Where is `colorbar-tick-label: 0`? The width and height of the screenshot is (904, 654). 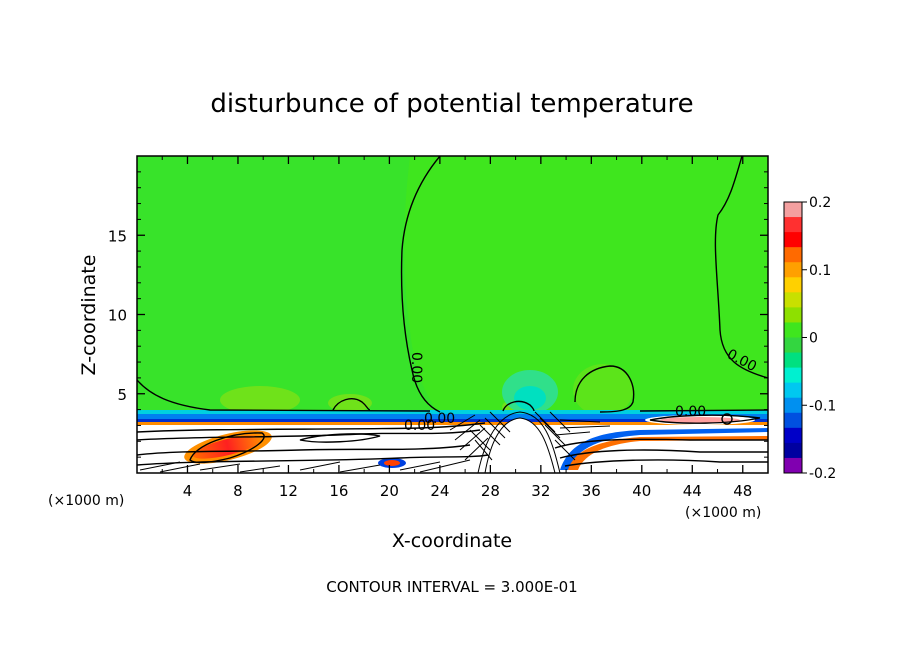
colorbar-tick-label: 0 is located at coordinates (813, 339).